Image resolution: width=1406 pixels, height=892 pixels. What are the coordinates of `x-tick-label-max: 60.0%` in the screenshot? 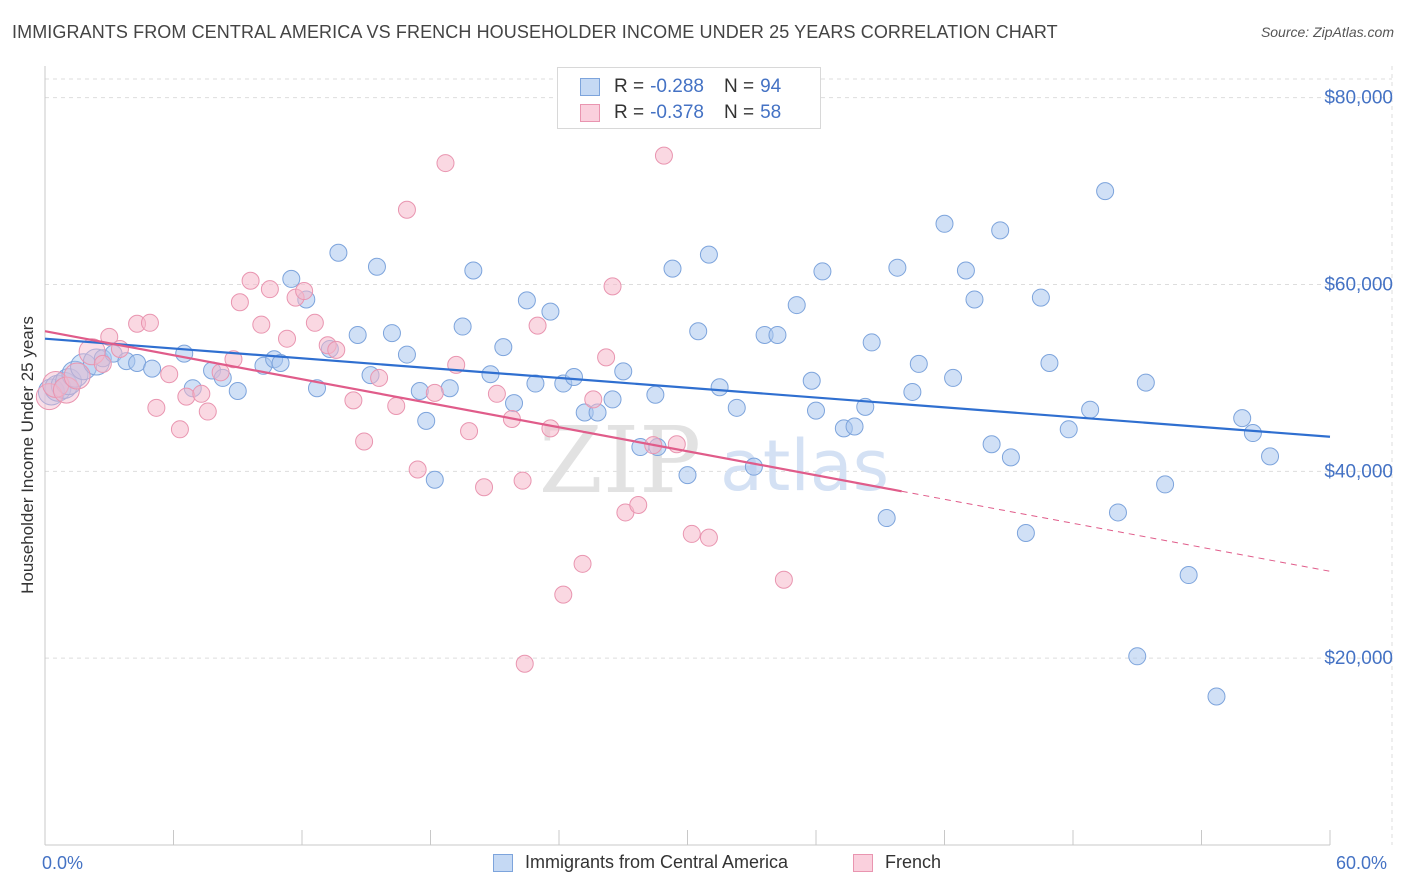 It's located at (1362, 863).